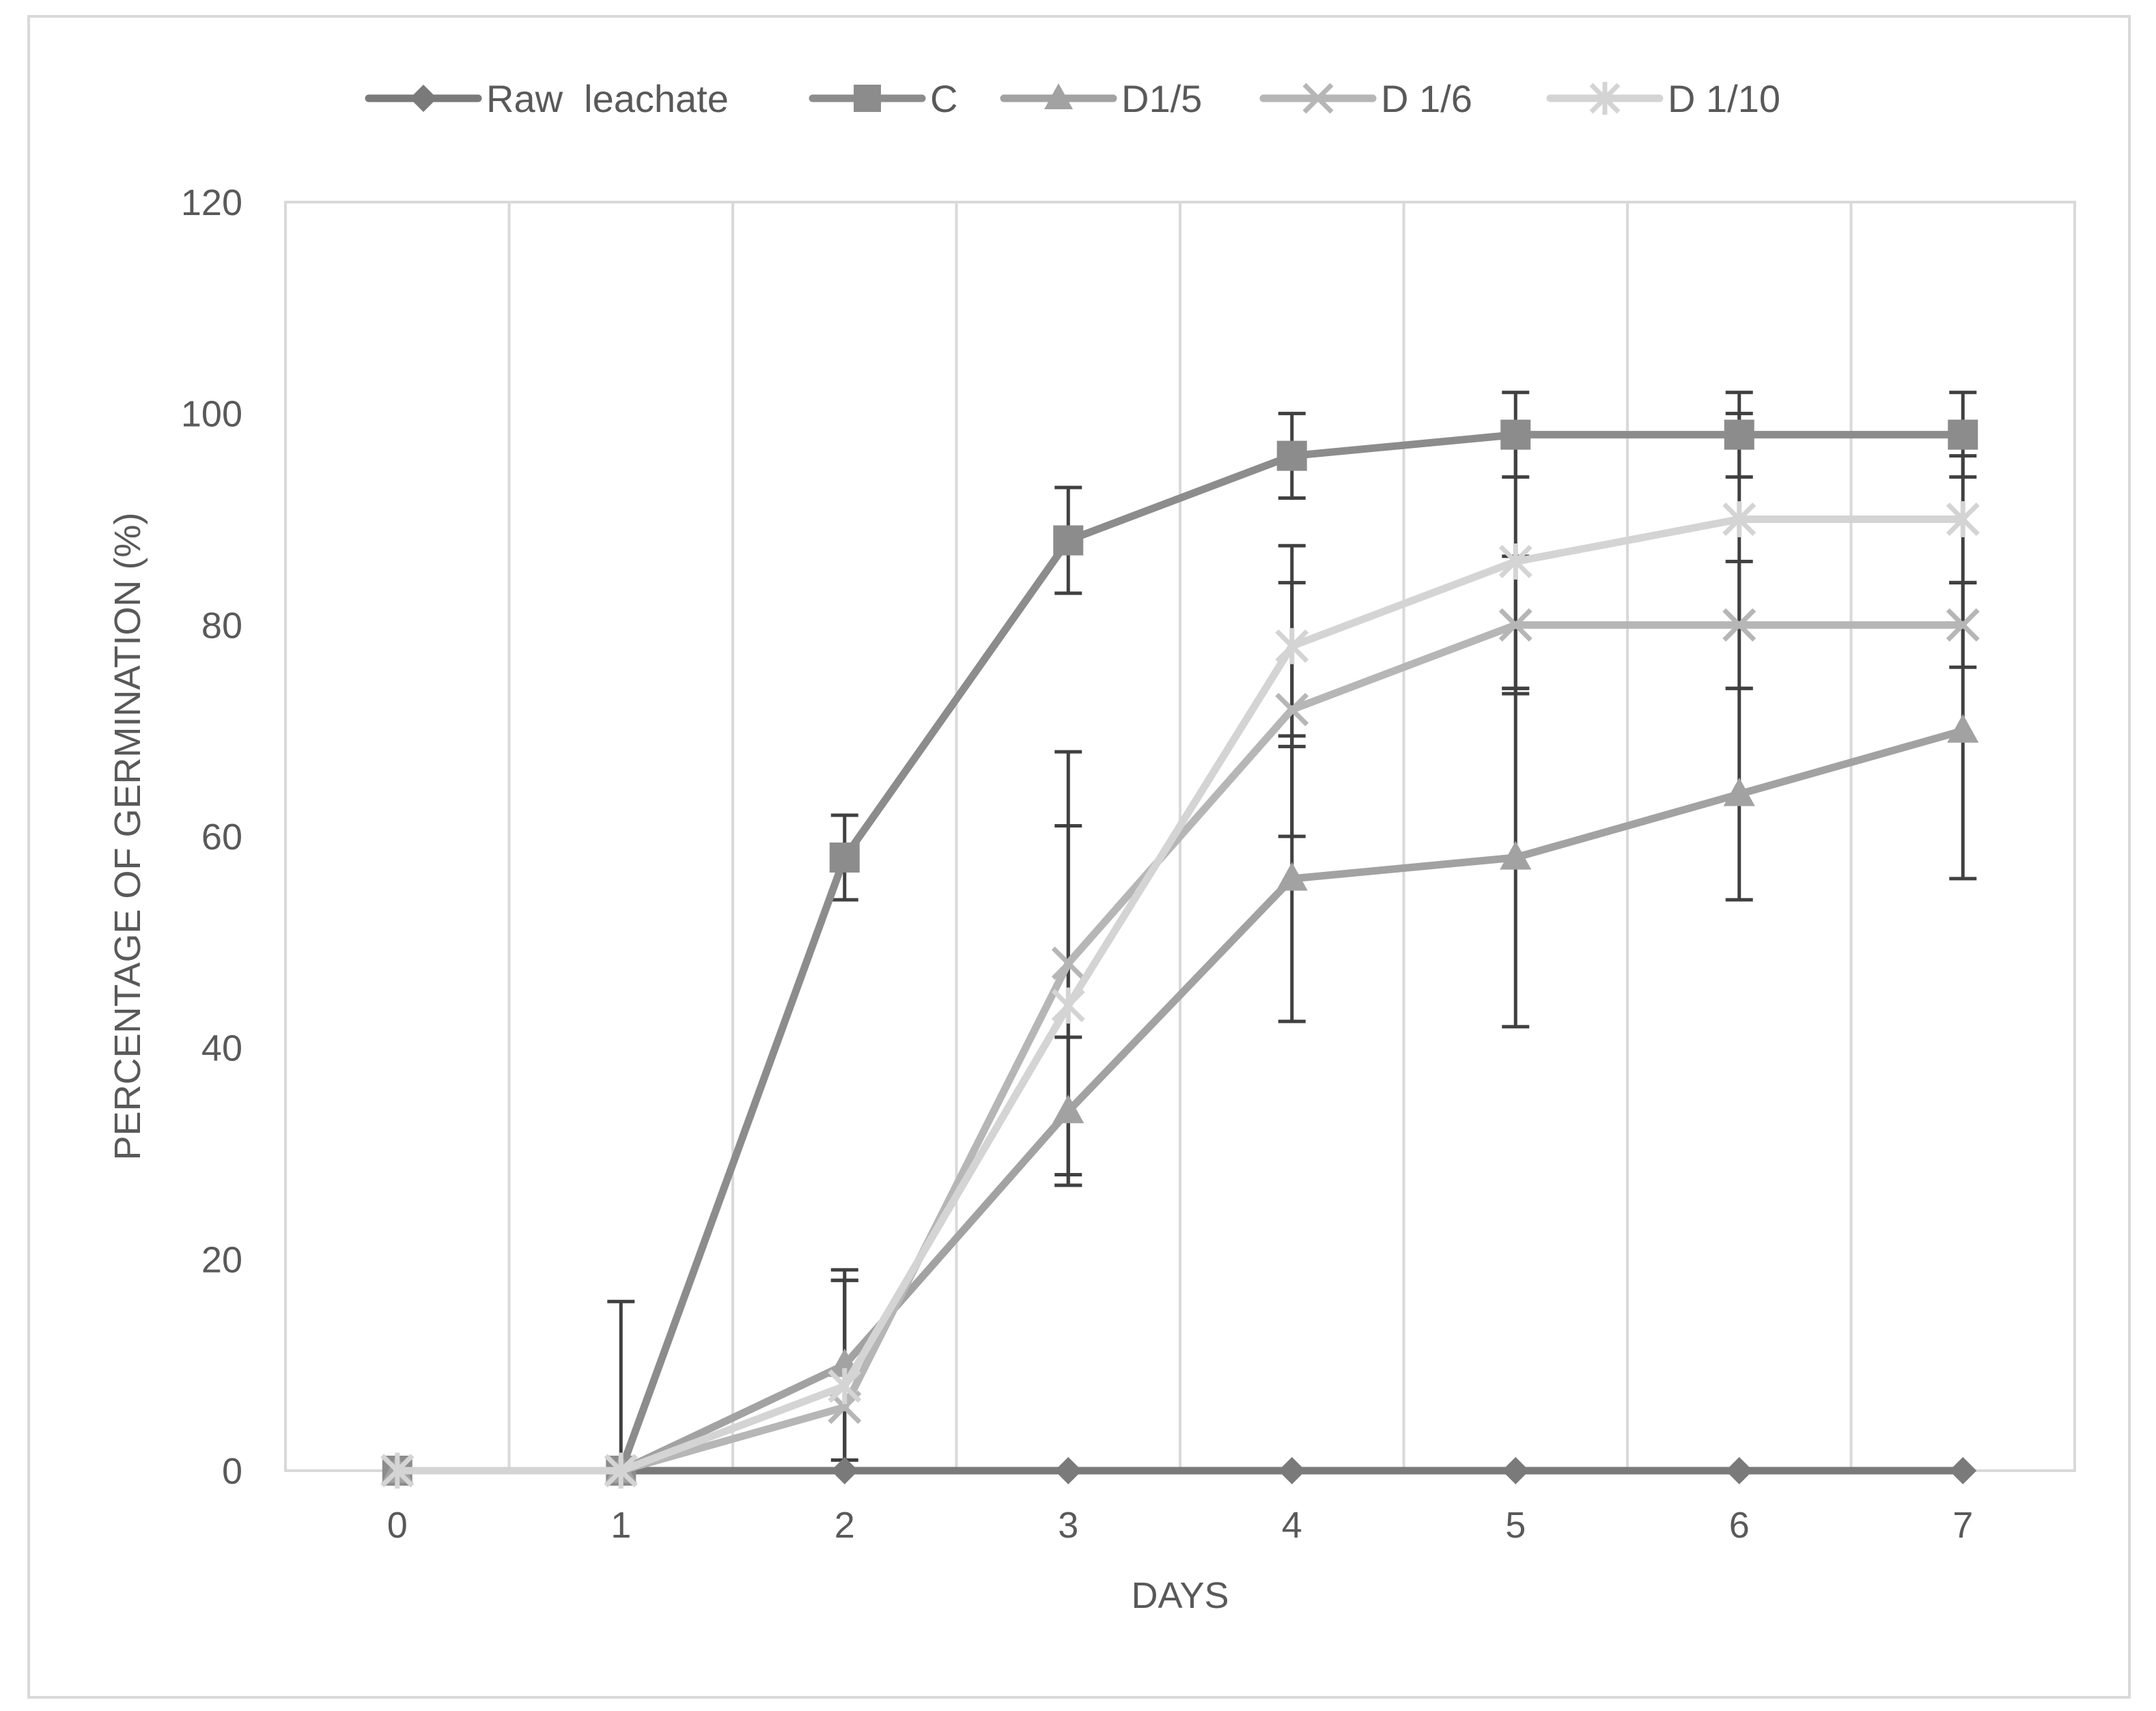 The width and height of the screenshot is (2156, 1711). I want to click on x-axis-title: DAYS, so click(1180, 1595).